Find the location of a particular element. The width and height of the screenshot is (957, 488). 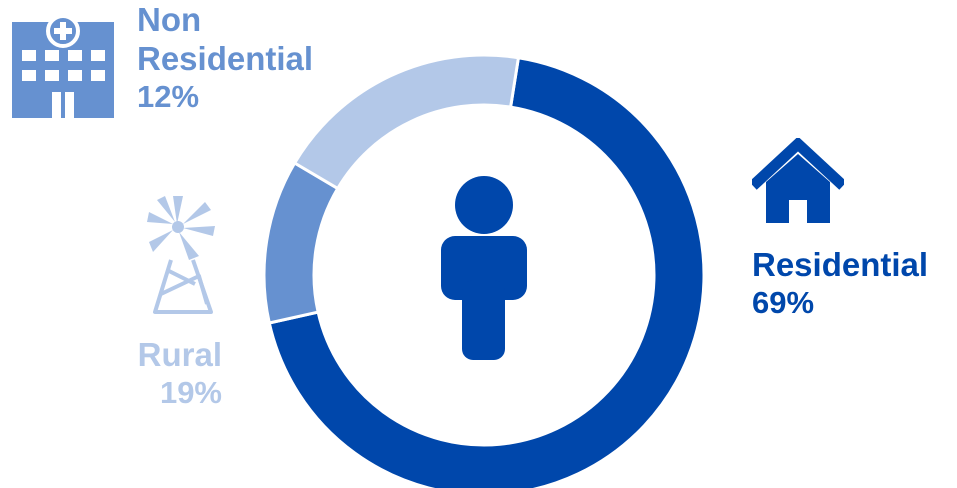

person-icon is located at coordinates (484, 268).